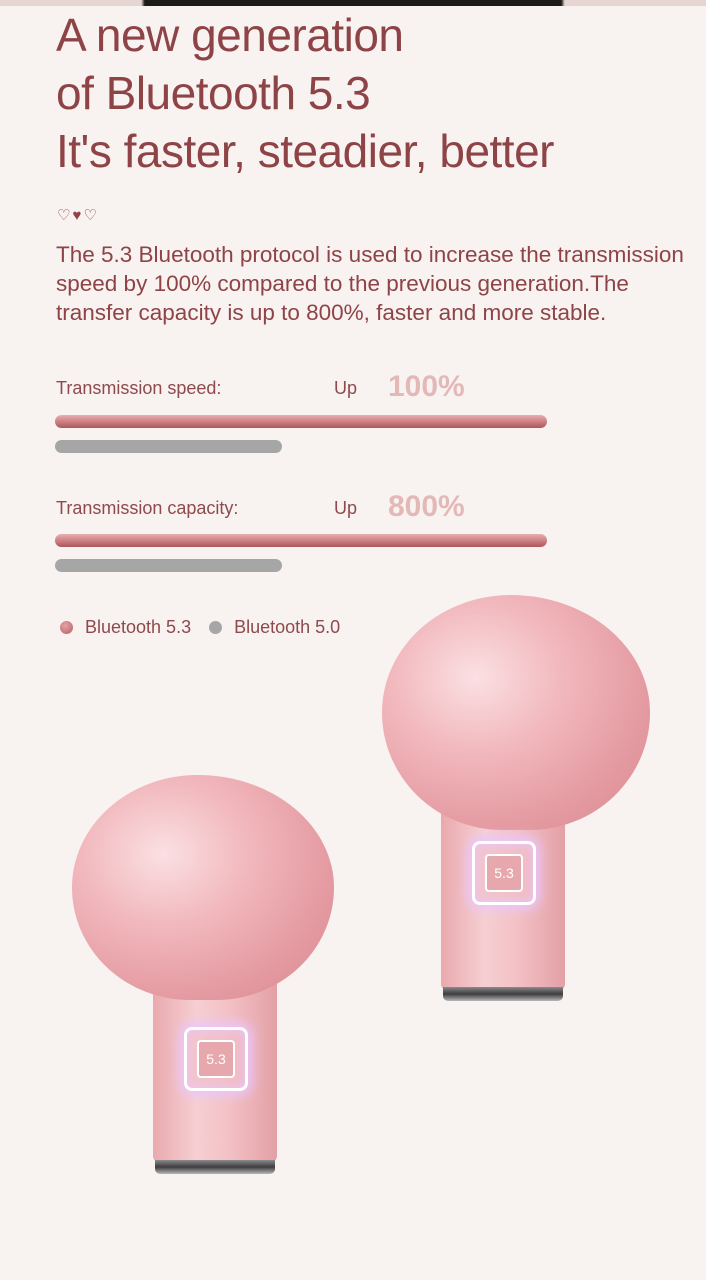 Image resolution: width=706 pixels, height=1280 pixels. What do you see at coordinates (138, 627) in the screenshot?
I see `legend-label-bt53: Bluetooth 5.3` at bounding box center [138, 627].